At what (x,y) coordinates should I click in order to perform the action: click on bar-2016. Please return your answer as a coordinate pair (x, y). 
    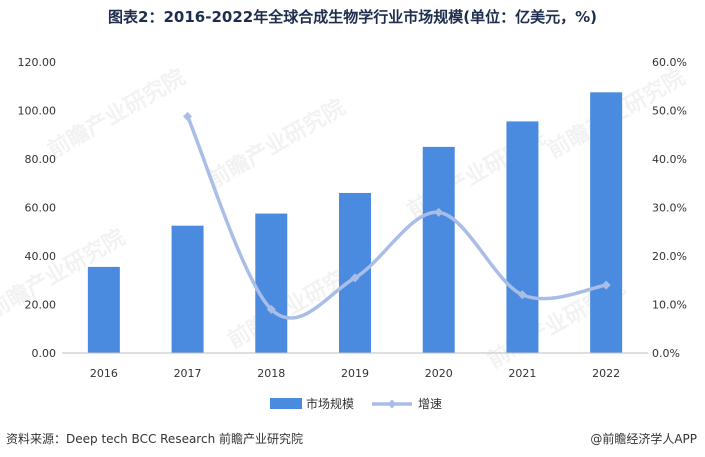
    Looking at the image, I should click on (103, 309).